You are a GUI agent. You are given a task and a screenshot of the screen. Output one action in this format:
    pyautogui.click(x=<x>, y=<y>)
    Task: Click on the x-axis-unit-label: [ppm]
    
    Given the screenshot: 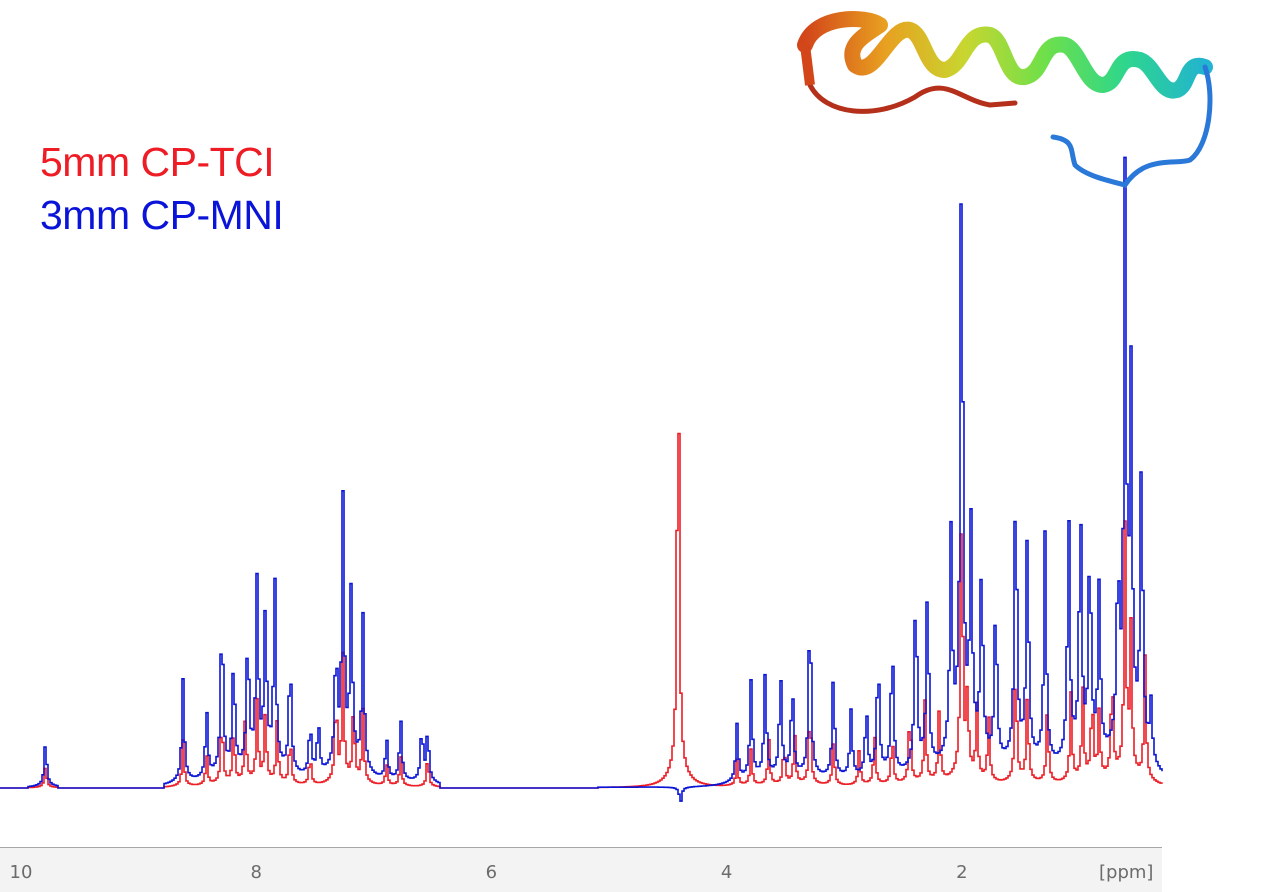 What is the action you would take?
    pyautogui.click(x=1126, y=872)
    